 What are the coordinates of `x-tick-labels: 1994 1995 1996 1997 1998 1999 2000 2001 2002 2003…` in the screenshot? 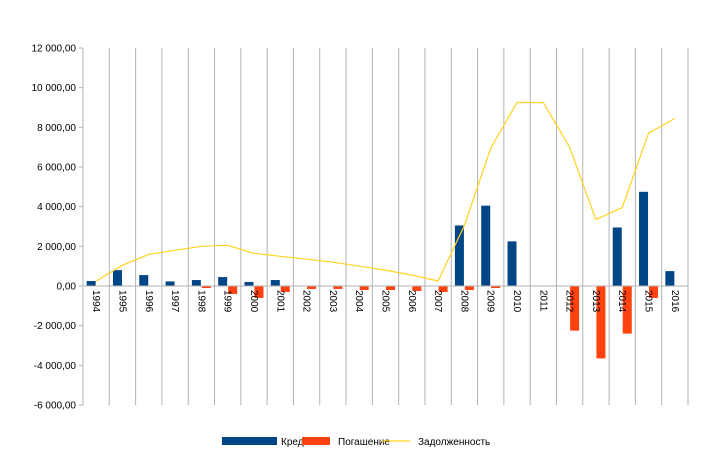 It's located at (385, 301).